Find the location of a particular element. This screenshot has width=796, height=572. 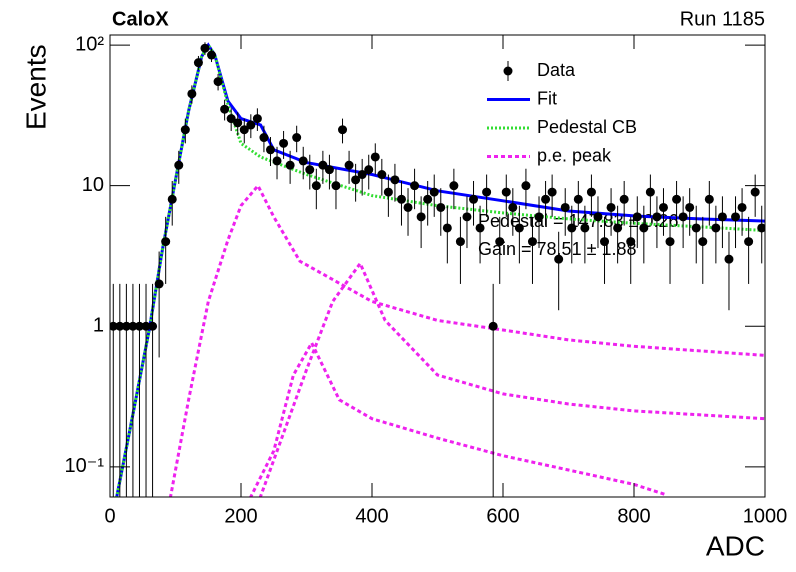

x-tick-label: 600 is located at coordinates (502, 516).